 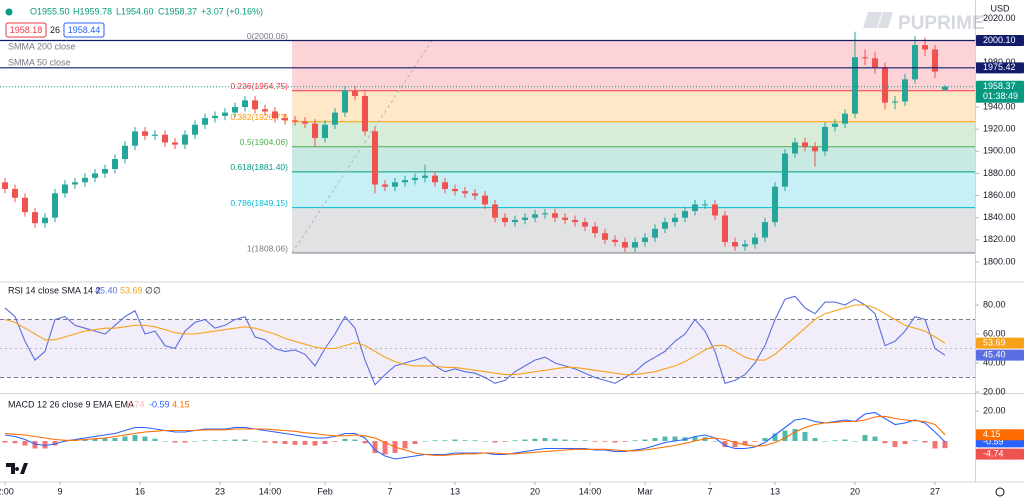 I want to click on indicator-label: SMMA 200 close, so click(x=42, y=46).